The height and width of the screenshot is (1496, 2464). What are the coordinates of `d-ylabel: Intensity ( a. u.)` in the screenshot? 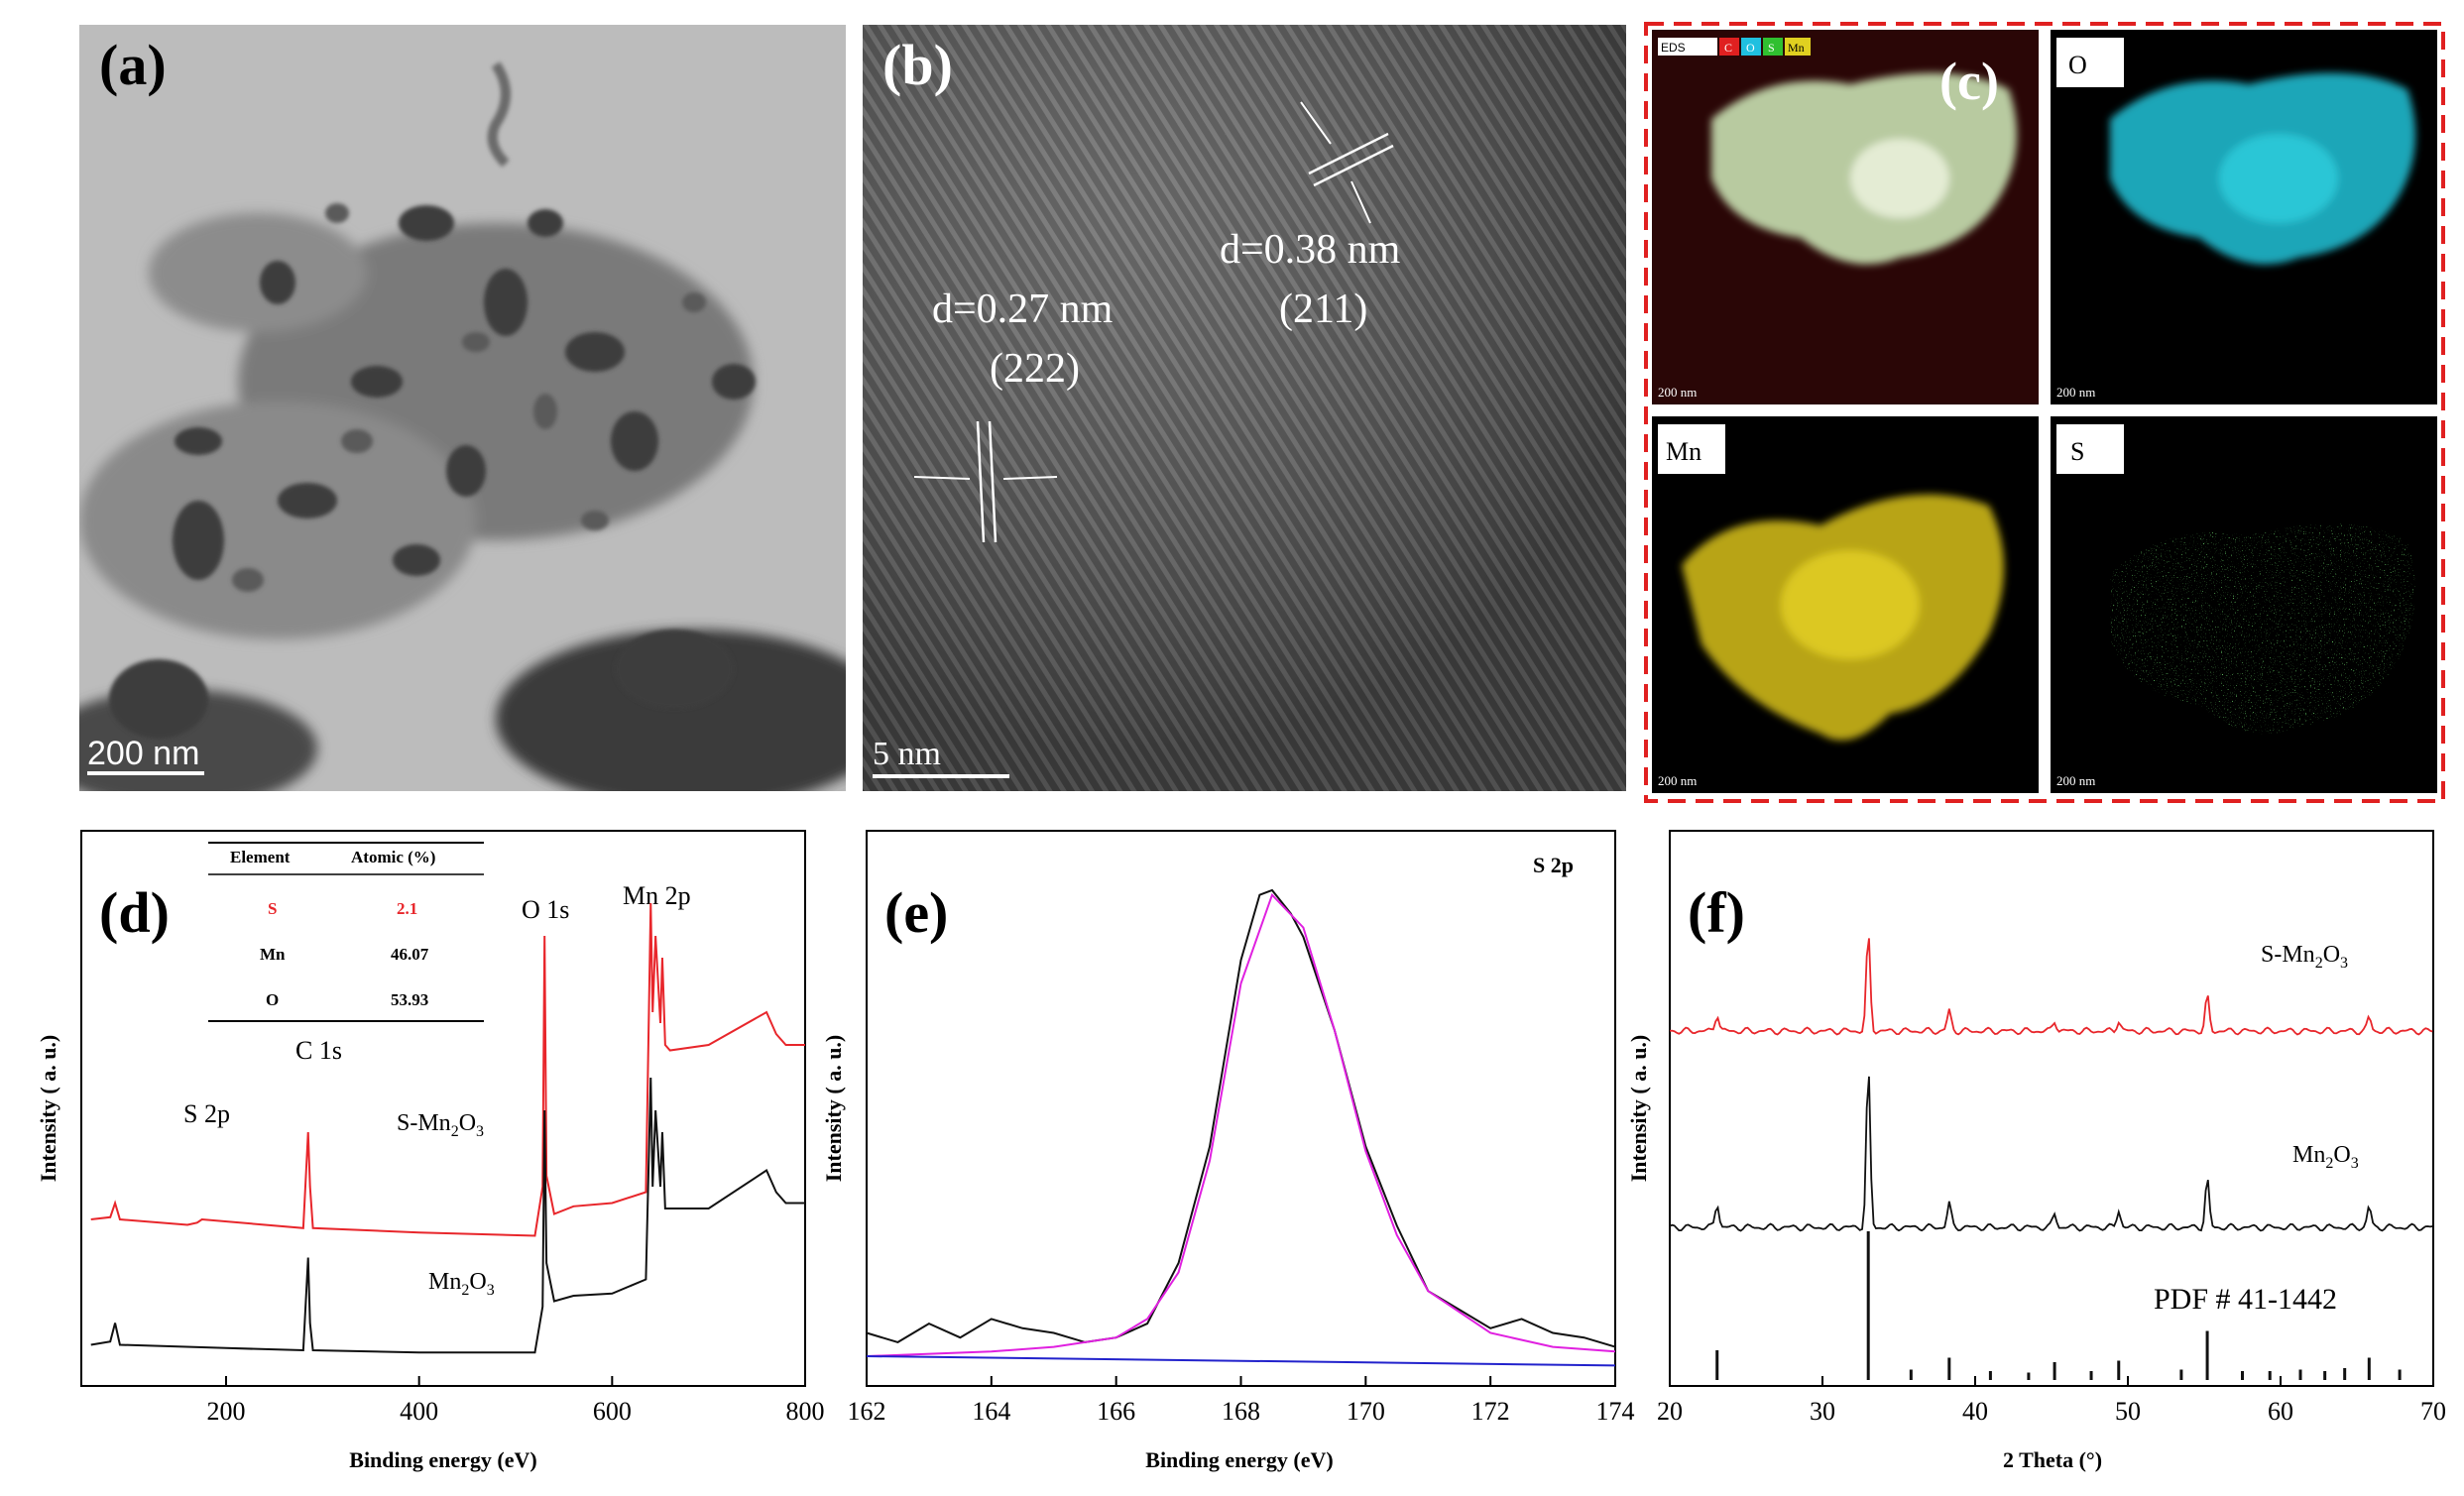 It's located at (48, 1109).